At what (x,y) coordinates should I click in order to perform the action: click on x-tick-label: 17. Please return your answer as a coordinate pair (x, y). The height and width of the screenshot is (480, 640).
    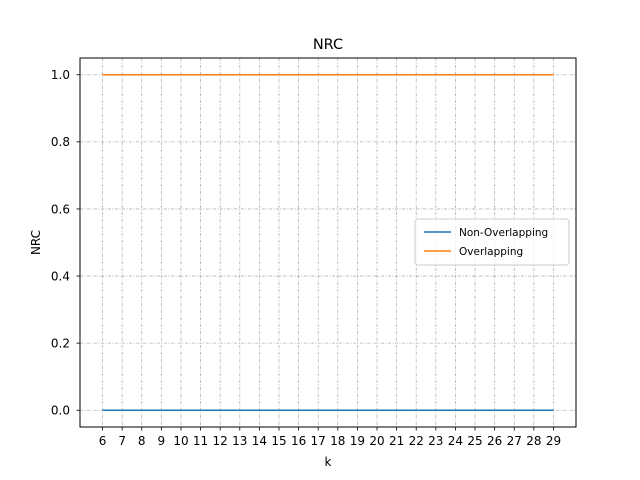
    Looking at the image, I should click on (318, 441).